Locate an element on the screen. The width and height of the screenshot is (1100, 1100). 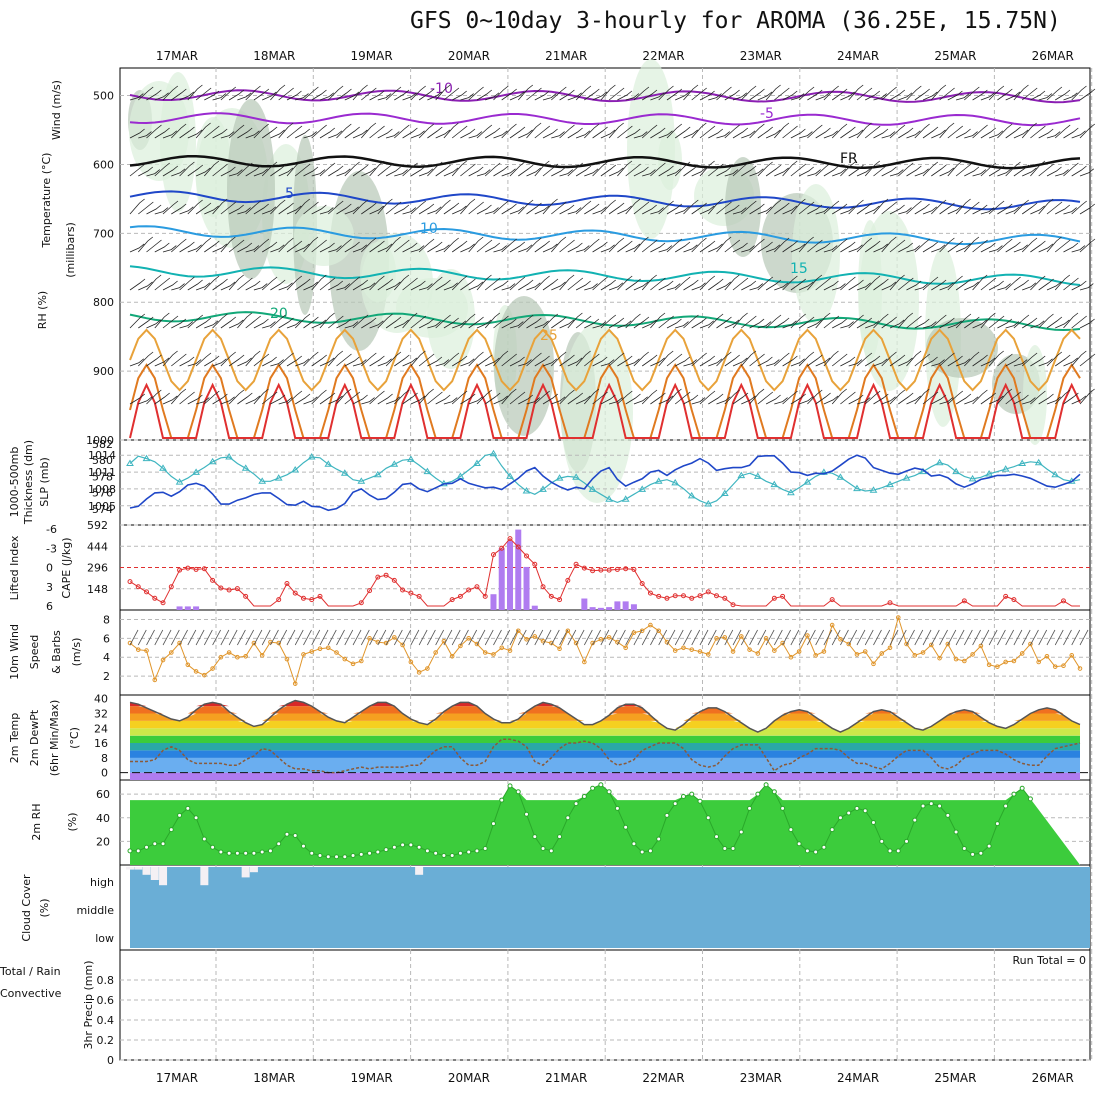
wind-axis-label: Speed is located at coordinates (34, 652).